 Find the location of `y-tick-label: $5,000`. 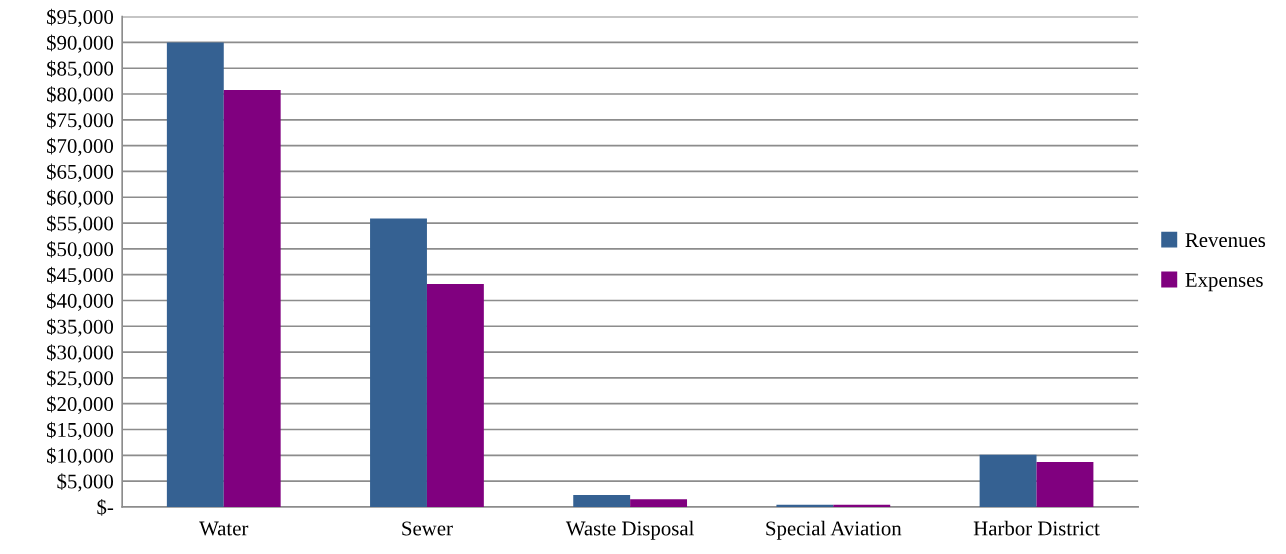

y-tick-label: $5,000 is located at coordinates (85, 482).